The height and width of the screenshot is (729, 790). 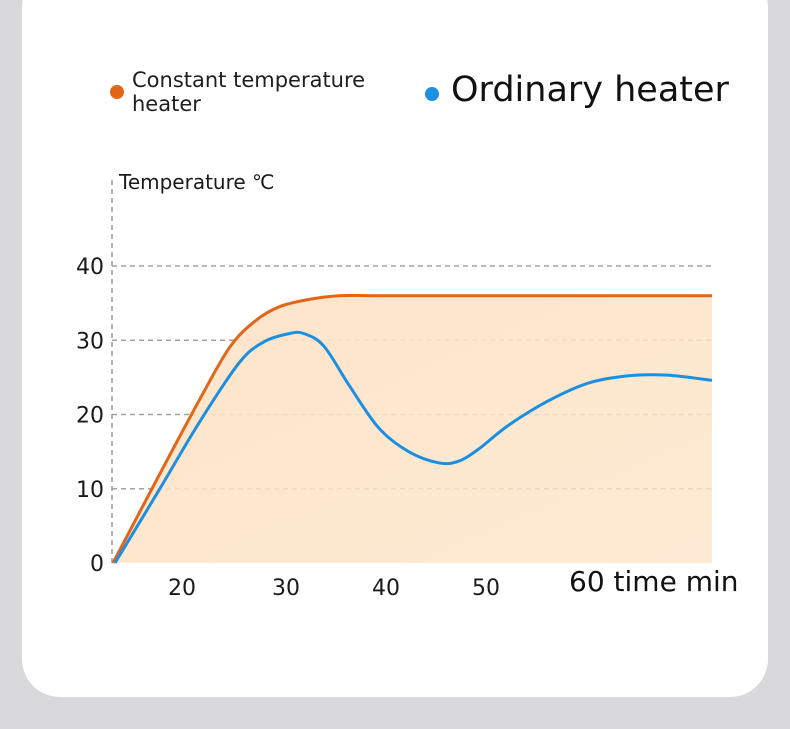 I want to click on legend-label-ordinary-heater: Ordinary heater, so click(x=590, y=90).